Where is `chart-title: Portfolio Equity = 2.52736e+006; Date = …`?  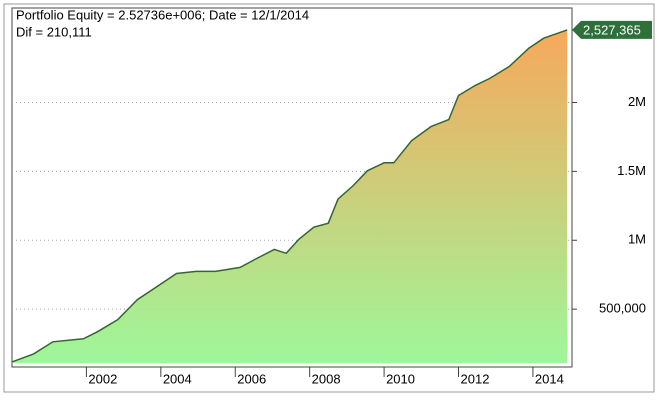 chart-title: Portfolio Equity = 2.52736e+006; Date = … is located at coordinates (162, 14).